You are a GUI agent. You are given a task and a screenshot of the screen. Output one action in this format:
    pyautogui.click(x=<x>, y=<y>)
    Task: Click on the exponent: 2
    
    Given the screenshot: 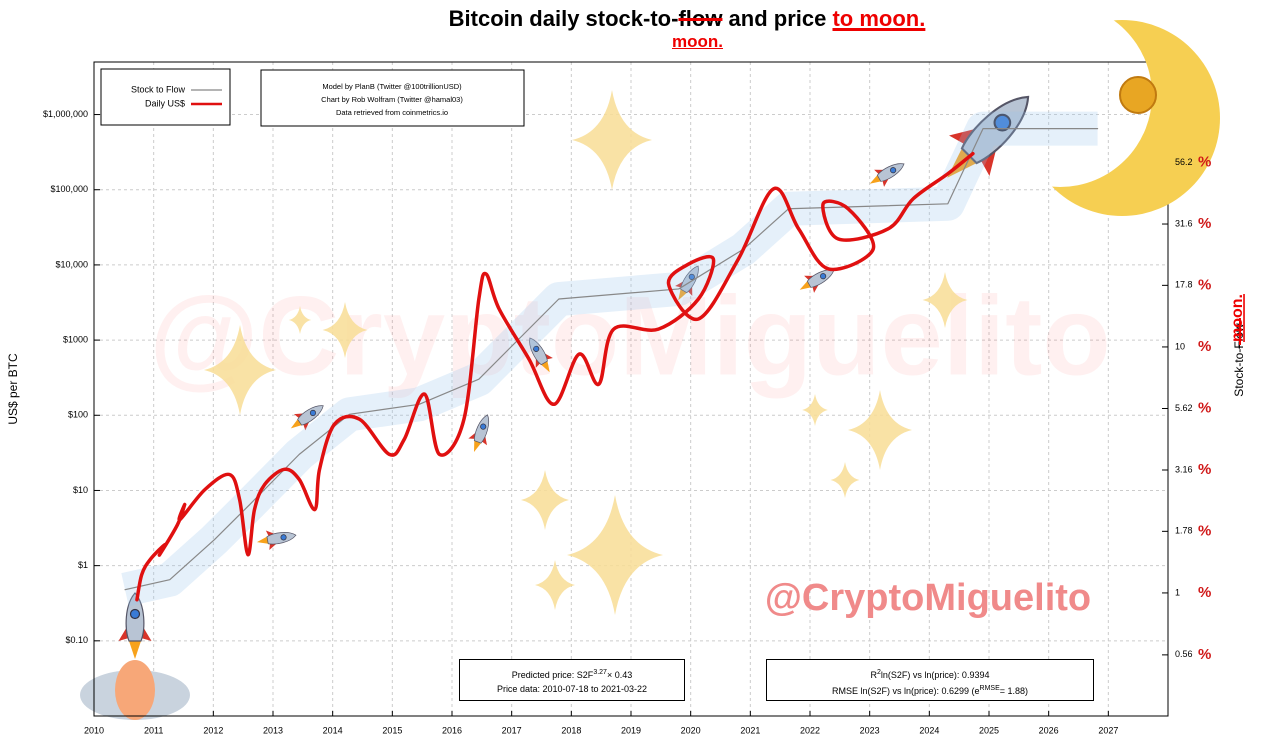 What is the action you would take?
    pyautogui.click(x=879, y=672)
    